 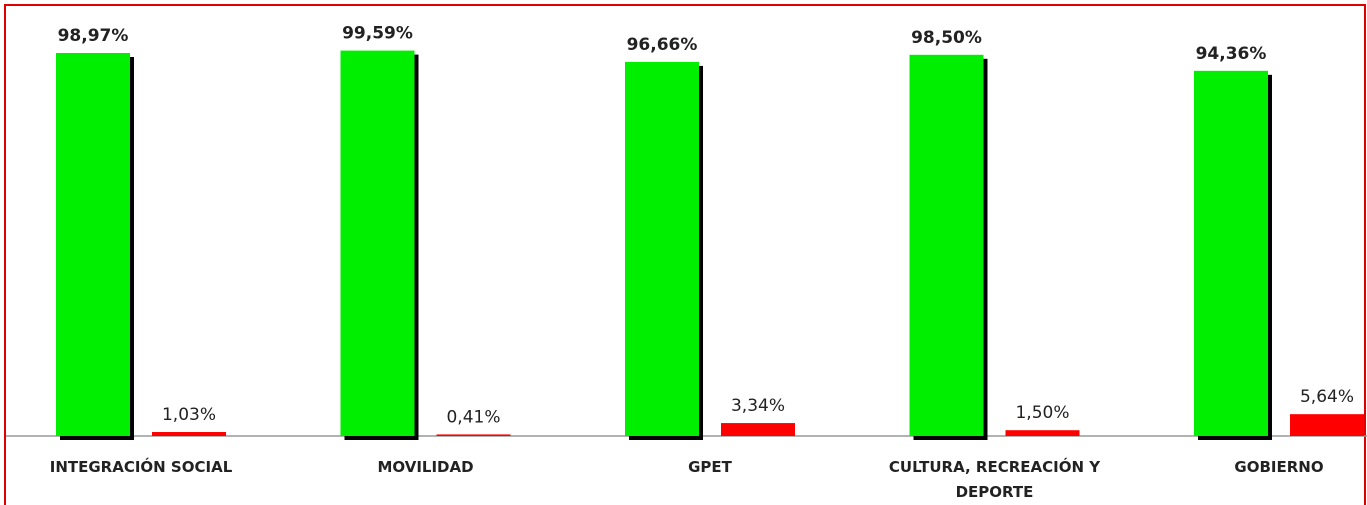 I want to click on data-label: 1,03%, so click(x=189, y=415).